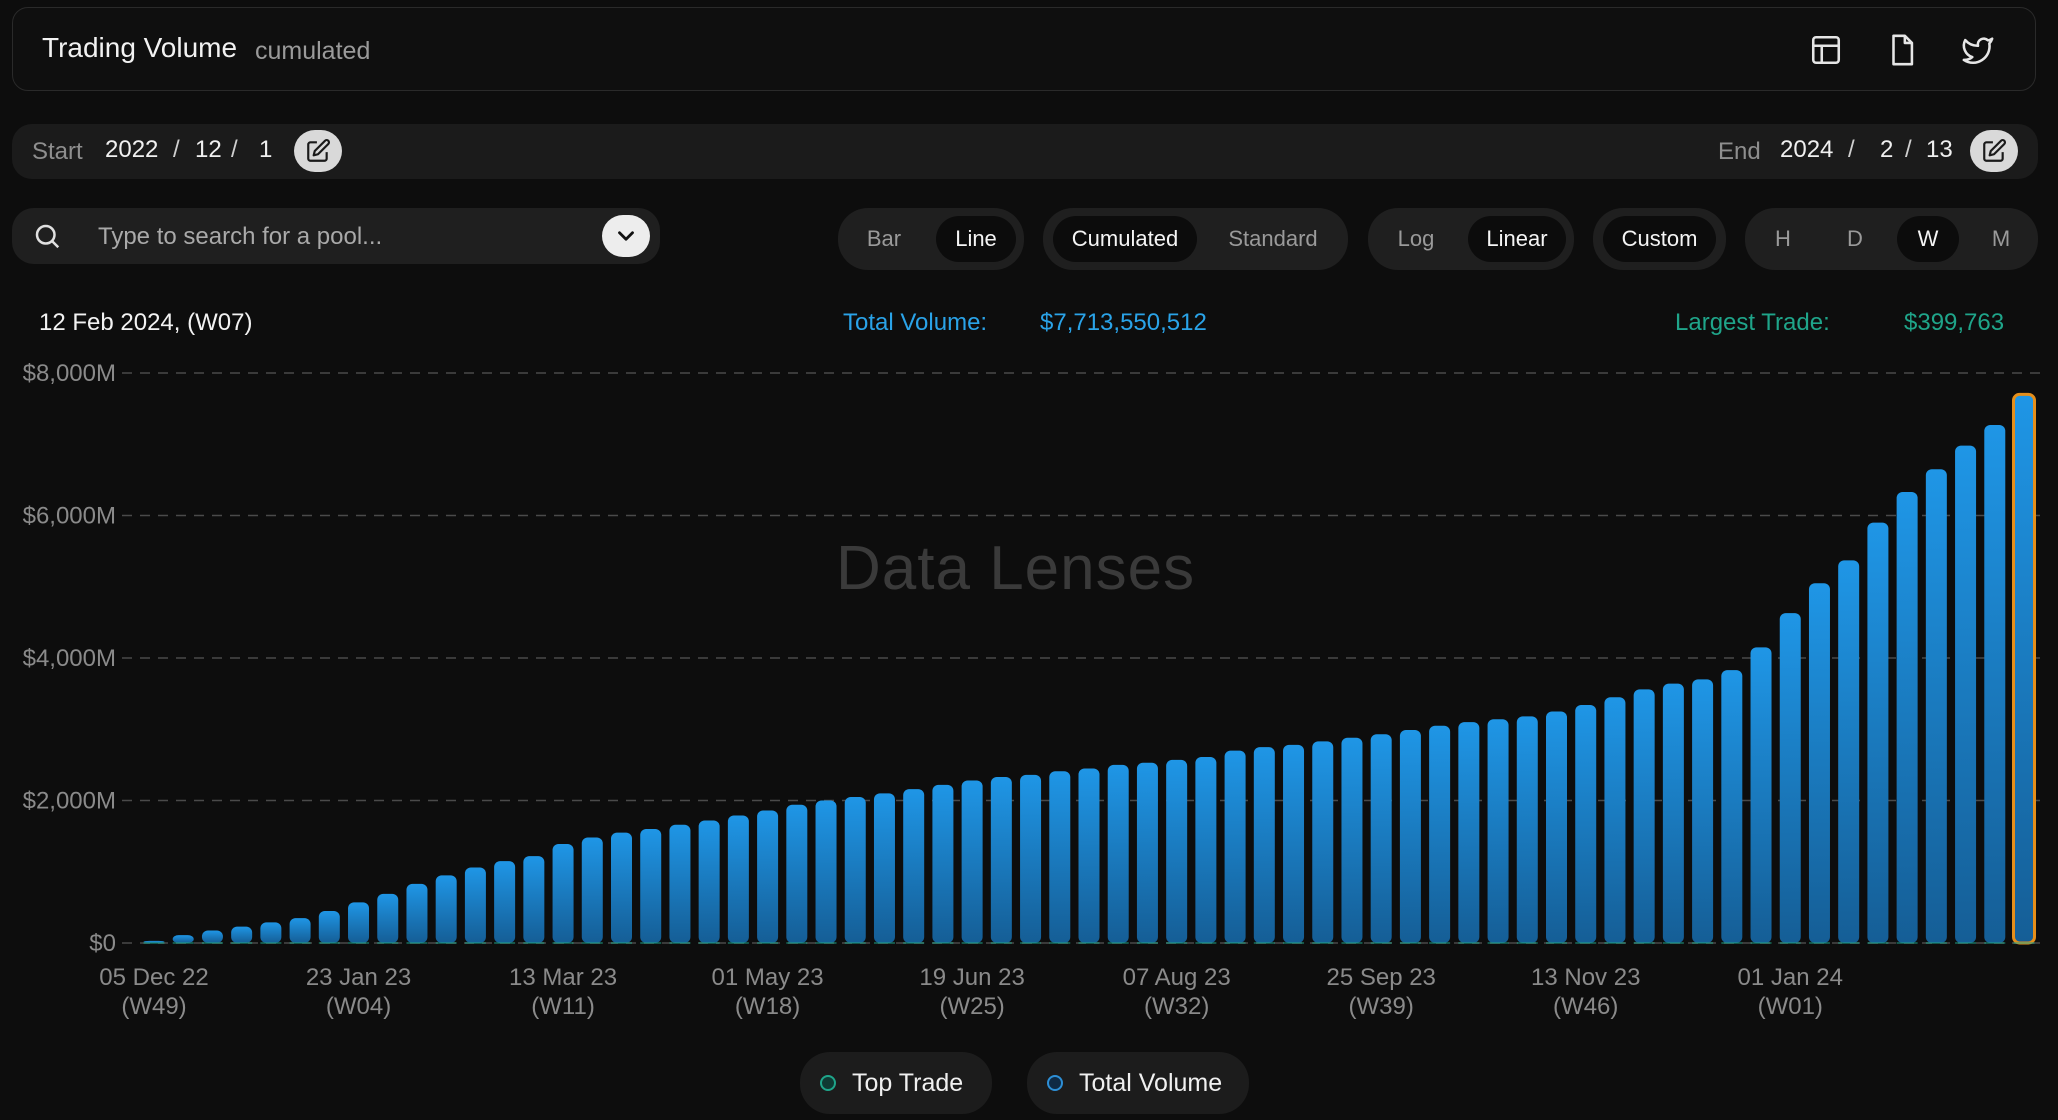 Image resolution: width=2058 pixels, height=1120 pixels. Describe the element at coordinates (318, 151) in the screenshot. I see `edit-start-date-button` at that location.